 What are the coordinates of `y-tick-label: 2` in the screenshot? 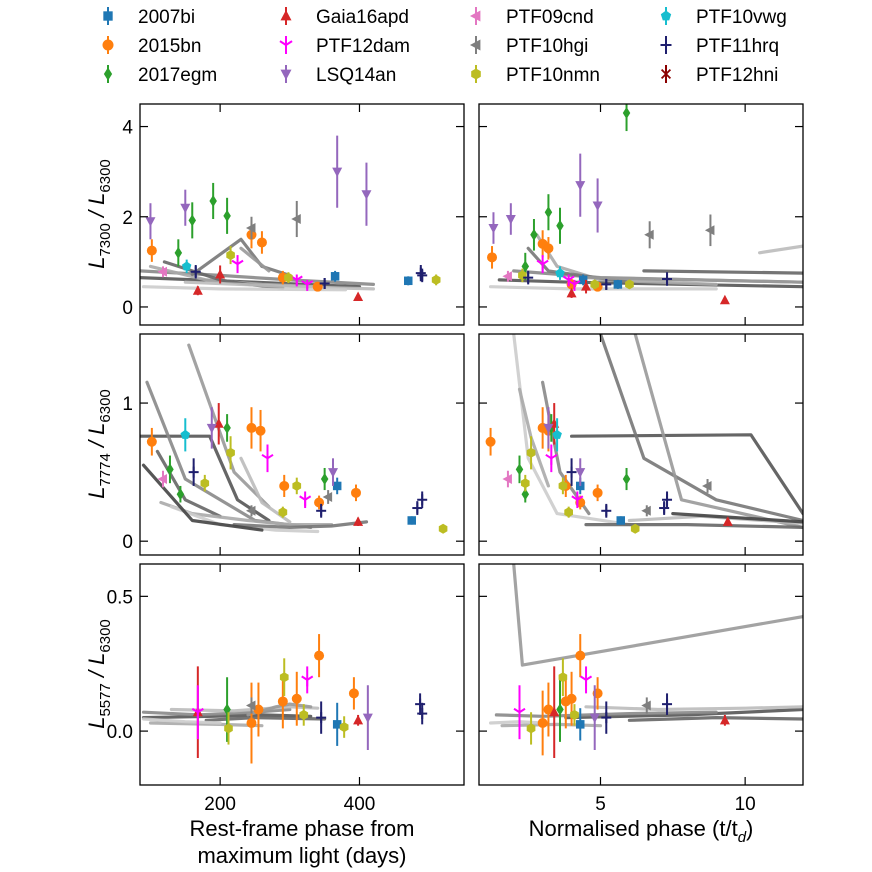 It's located at (127, 218).